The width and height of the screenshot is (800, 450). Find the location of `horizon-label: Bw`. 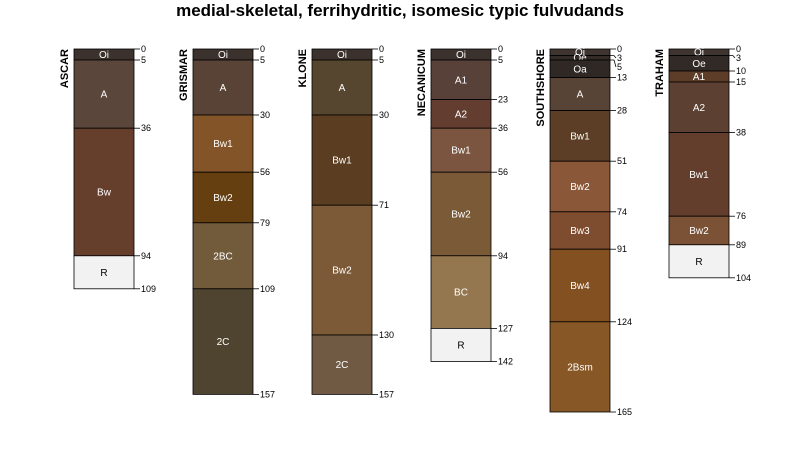

horizon-label: Bw is located at coordinates (104, 193).